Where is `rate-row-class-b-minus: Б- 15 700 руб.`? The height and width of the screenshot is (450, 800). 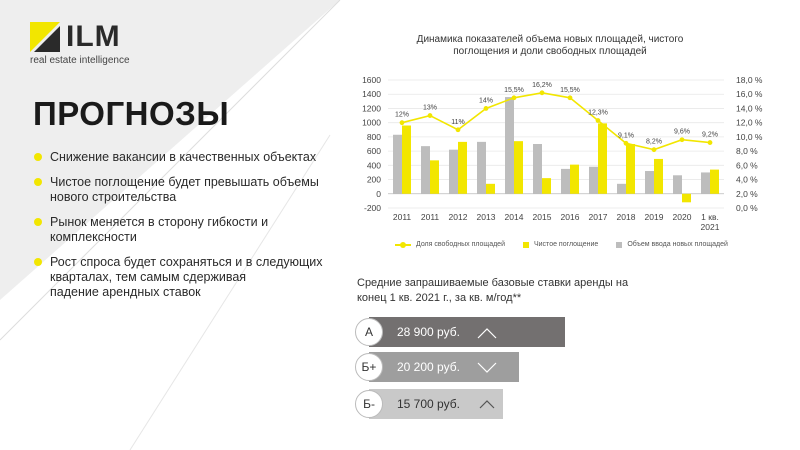
rate-row-class-b-minus: Б- 15 700 руб. is located at coordinates (430, 404).